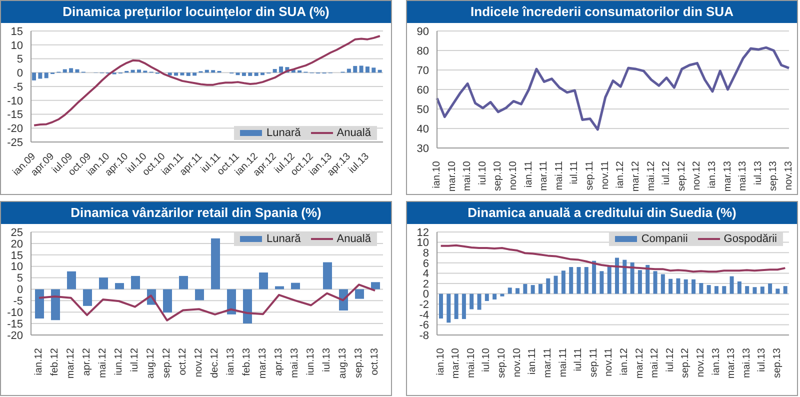 This screenshot has height=397, width=800. Describe the element at coordinates (15, 101) in the screenshot. I see `y-tick-label: -10` at that location.